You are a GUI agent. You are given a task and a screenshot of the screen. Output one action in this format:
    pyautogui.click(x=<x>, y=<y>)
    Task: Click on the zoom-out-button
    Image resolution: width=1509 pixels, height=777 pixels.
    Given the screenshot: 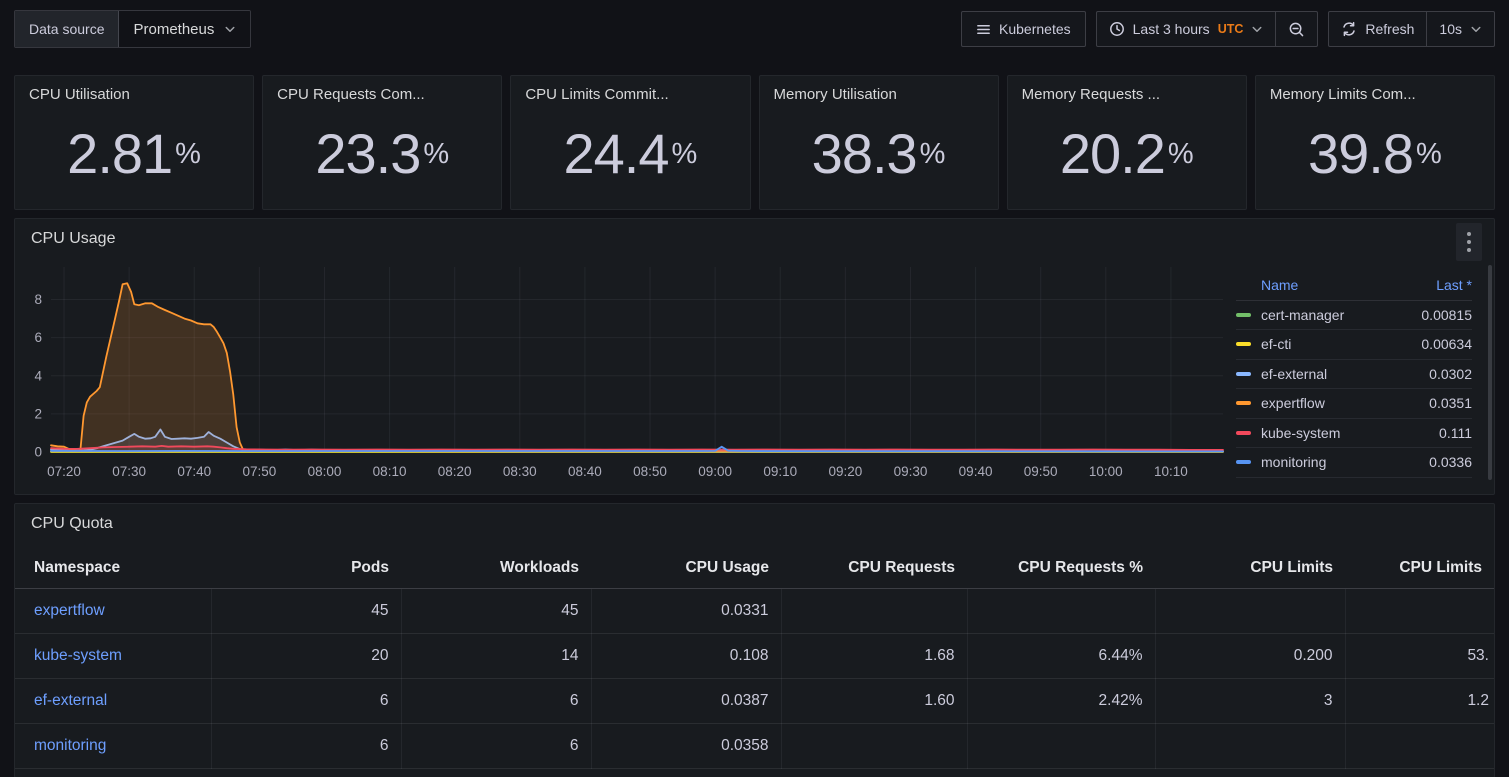 What is the action you would take?
    pyautogui.click(x=1296, y=29)
    